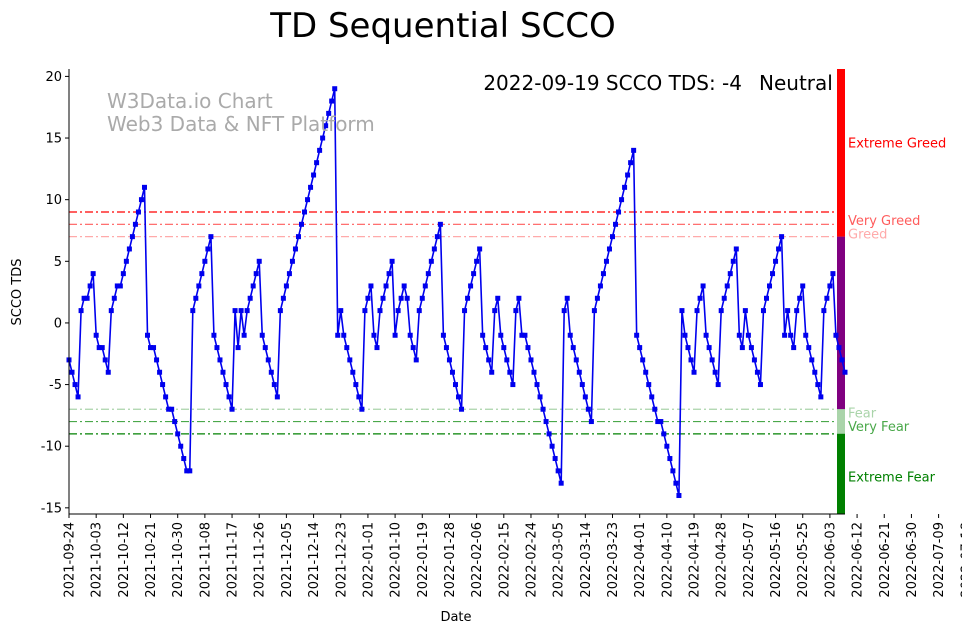 Image resolution: width=962 pixels, height=633 pixels. I want to click on sentiment-side-bar, so click(841, 291).